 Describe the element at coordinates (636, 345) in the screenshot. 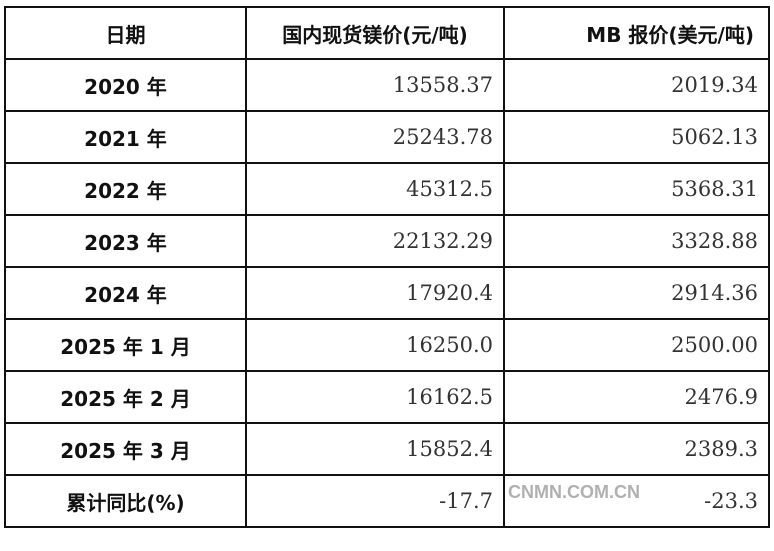

I see `mb-price-cell: 2500.00` at that location.